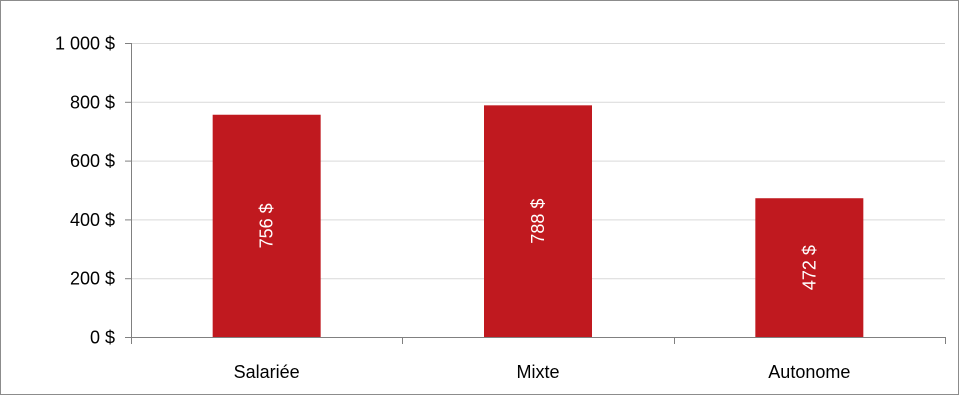 Image resolution: width=959 pixels, height=395 pixels. Describe the element at coordinates (92, 279) in the screenshot. I see `y-tick-label: 200 $` at that location.